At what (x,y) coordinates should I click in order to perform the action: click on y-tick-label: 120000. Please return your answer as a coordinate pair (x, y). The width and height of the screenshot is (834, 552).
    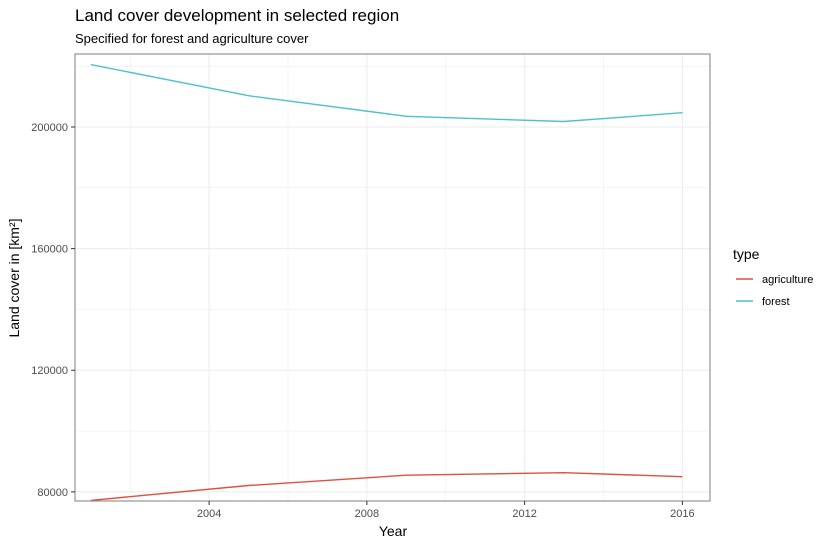
    Looking at the image, I should click on (49, 371).